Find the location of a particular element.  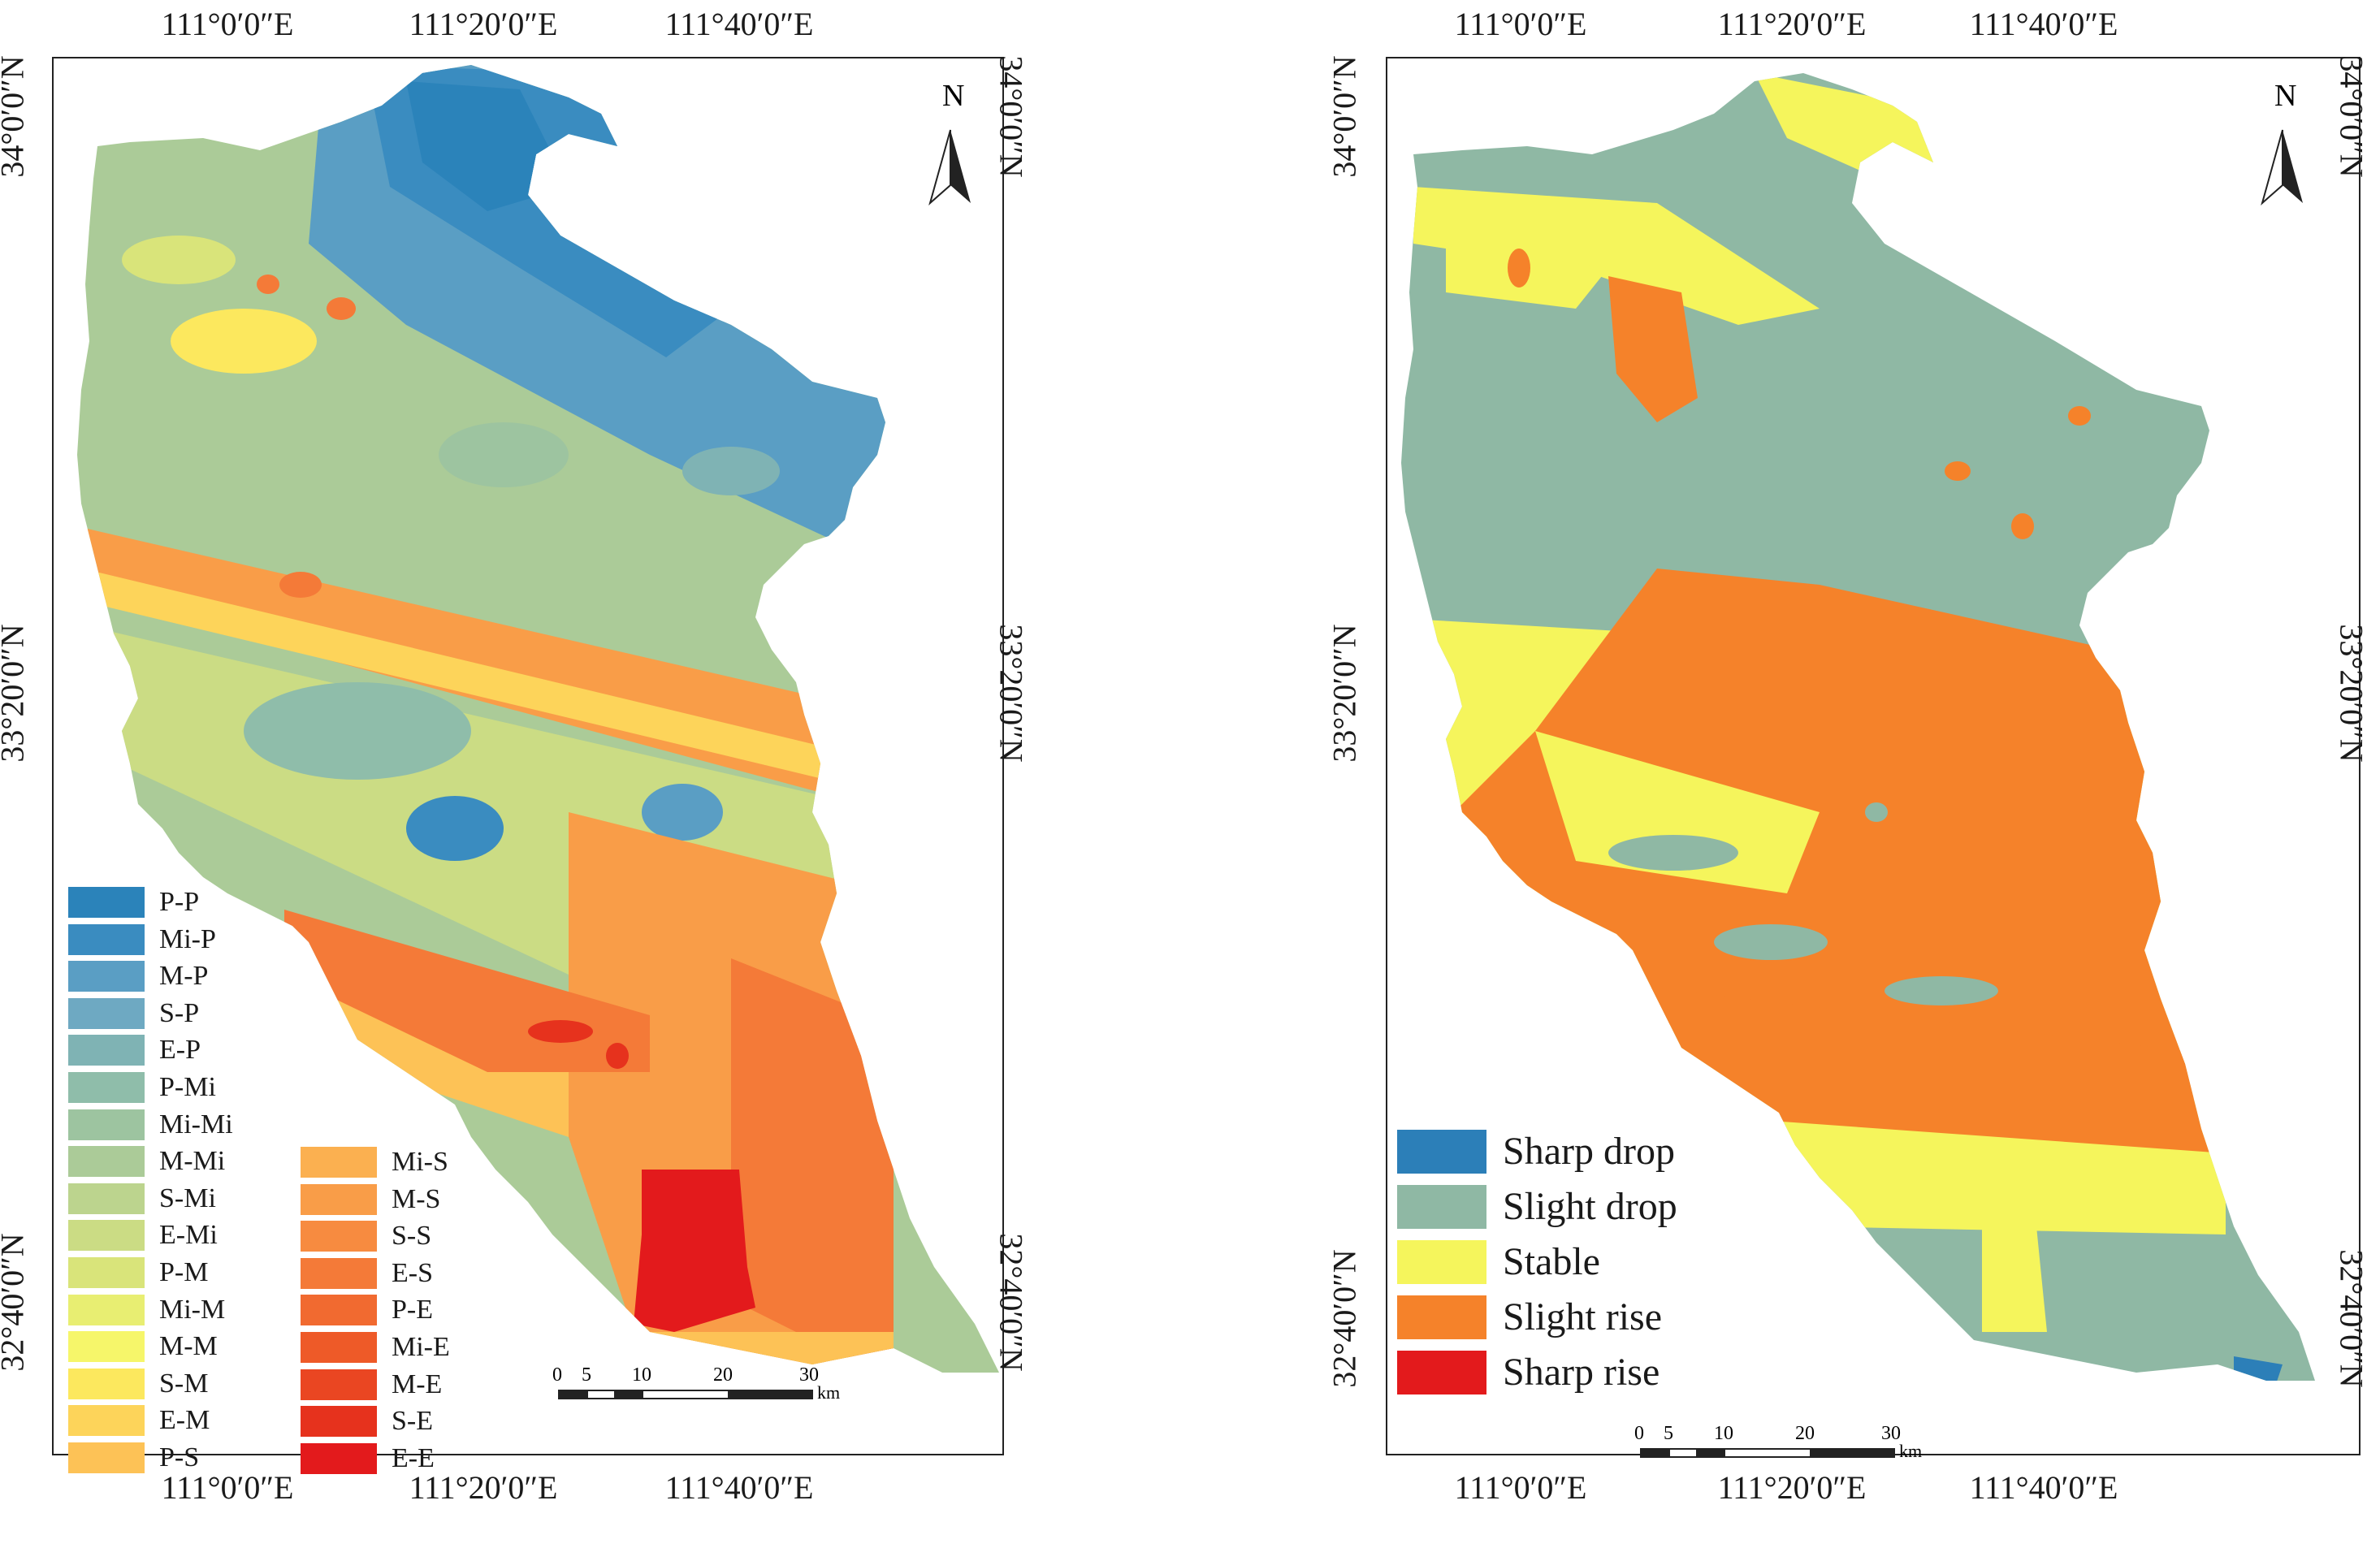

lon-tick-bottom-3: 111°40′0″E is located at coordinates (2043, 1488).